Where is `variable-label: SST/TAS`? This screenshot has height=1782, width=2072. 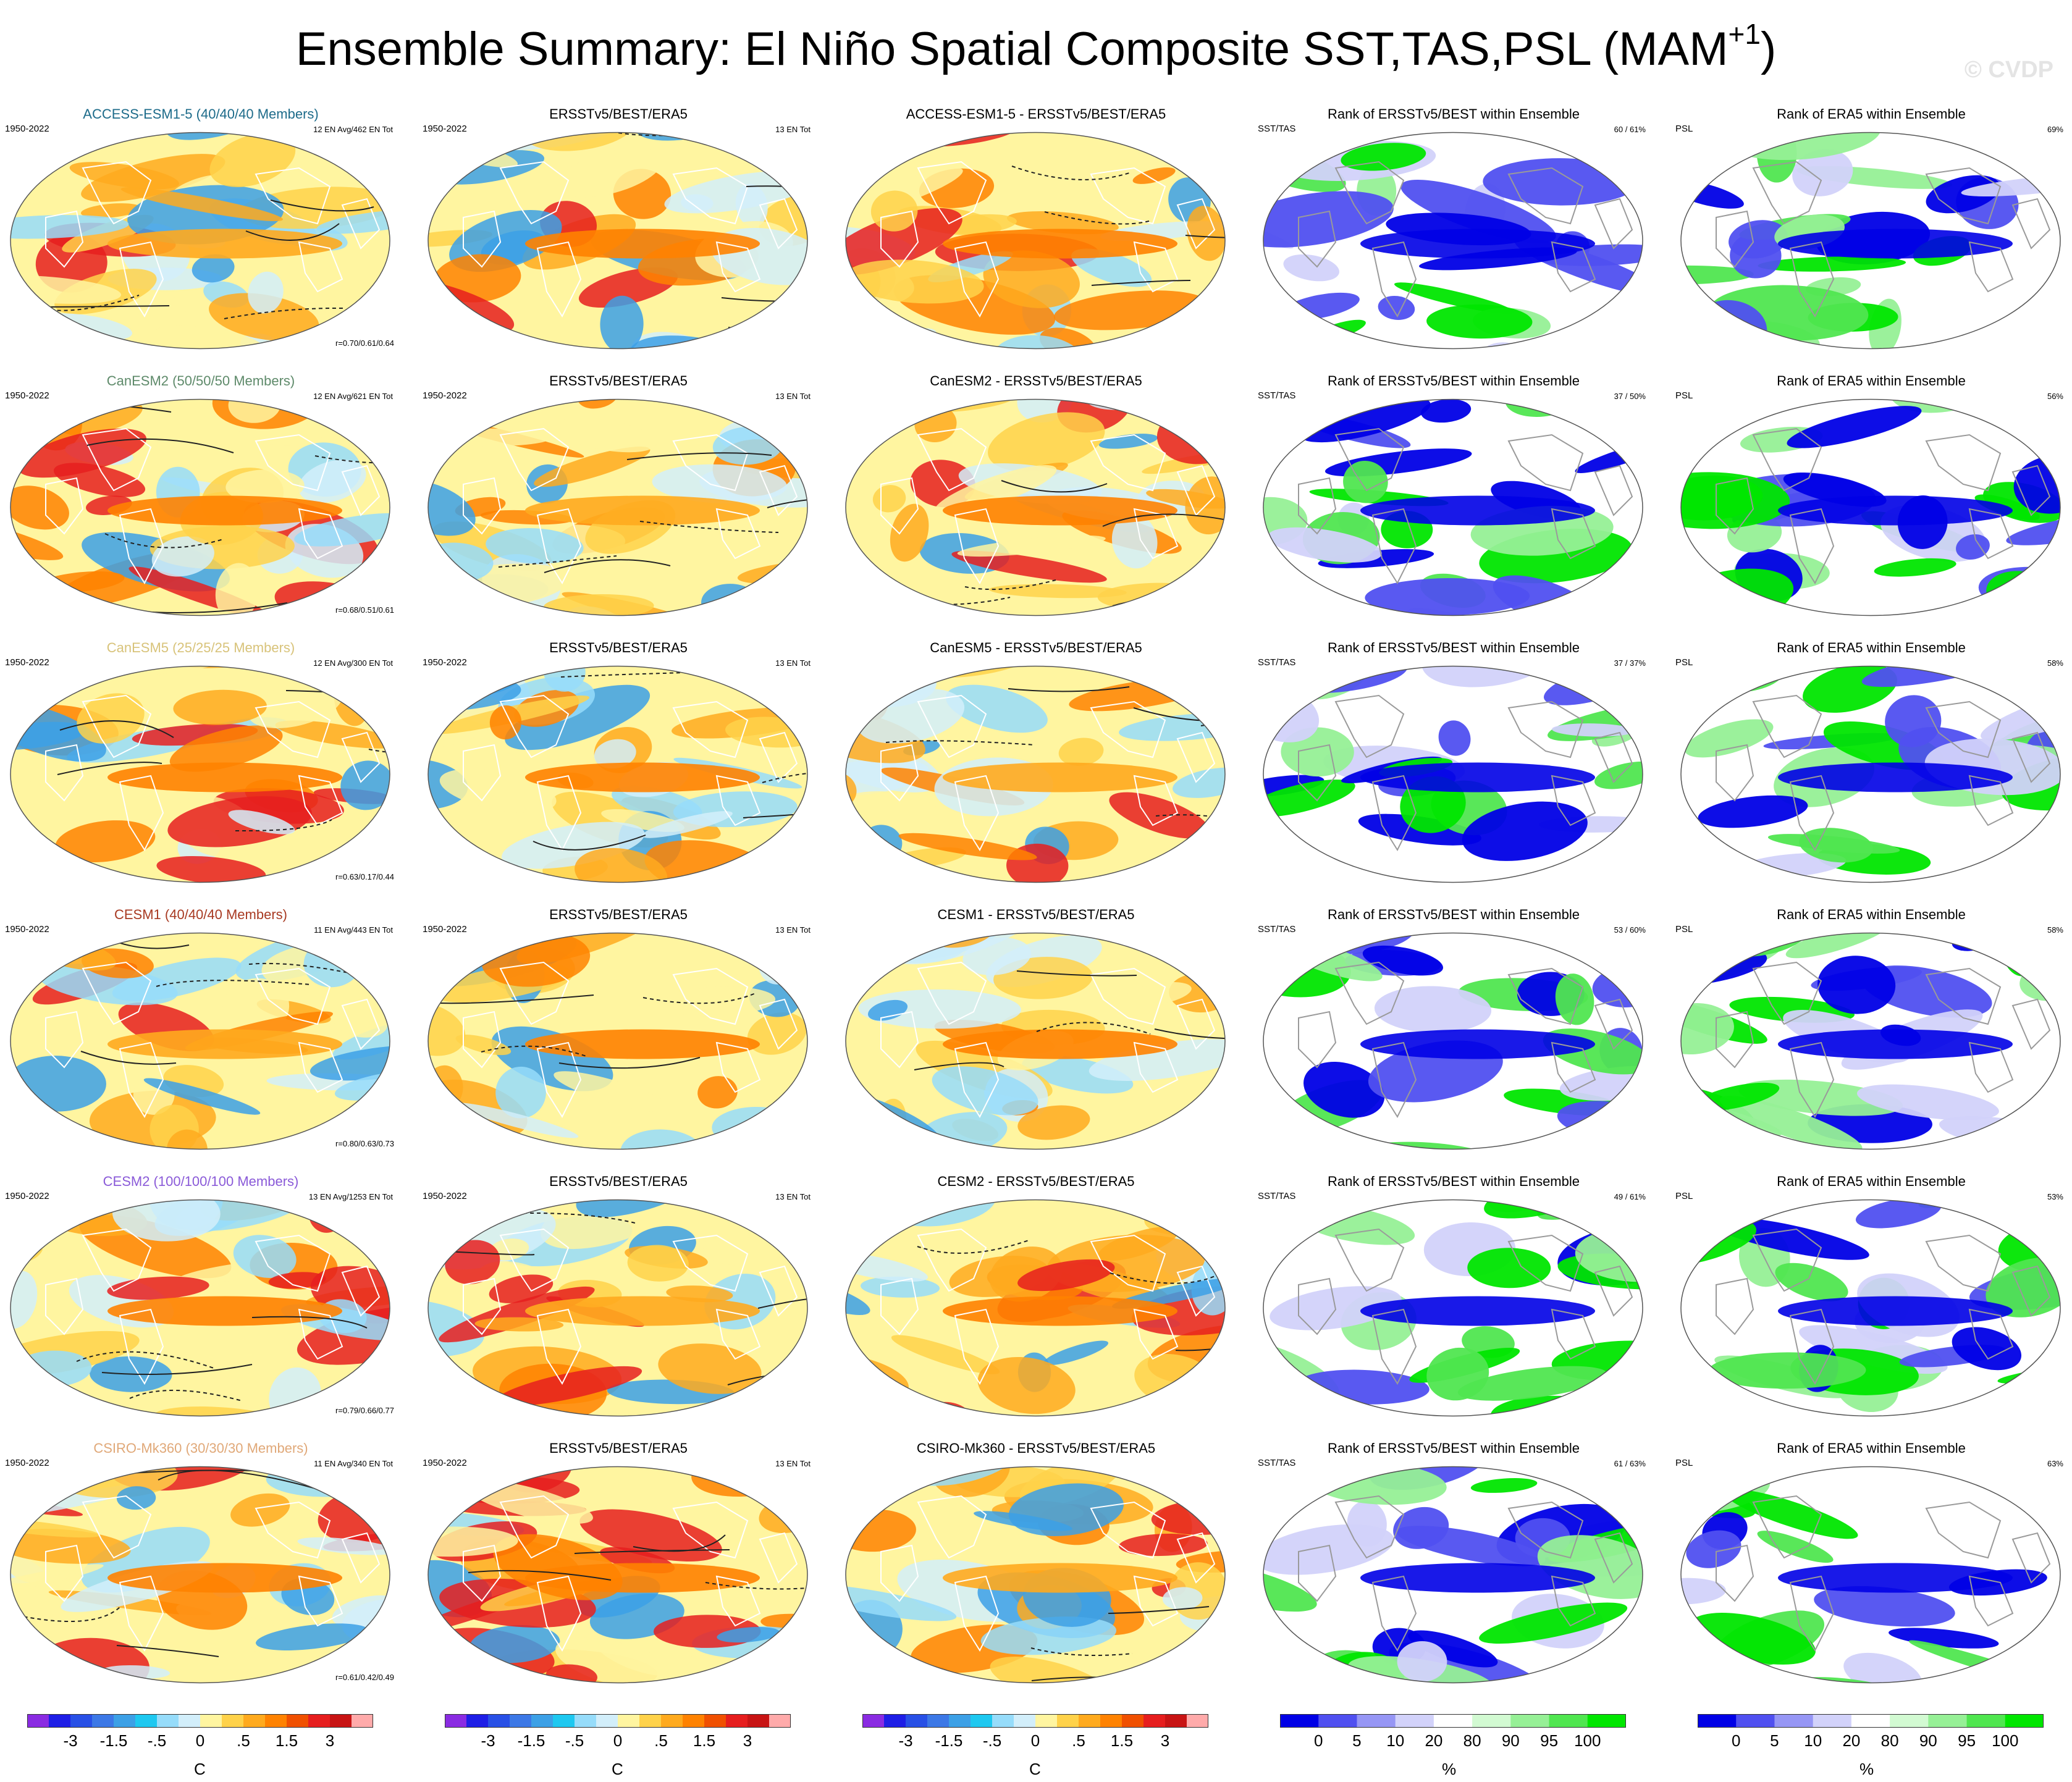 variable-label: SST/TAS is located at coordinates (1277, 1196).